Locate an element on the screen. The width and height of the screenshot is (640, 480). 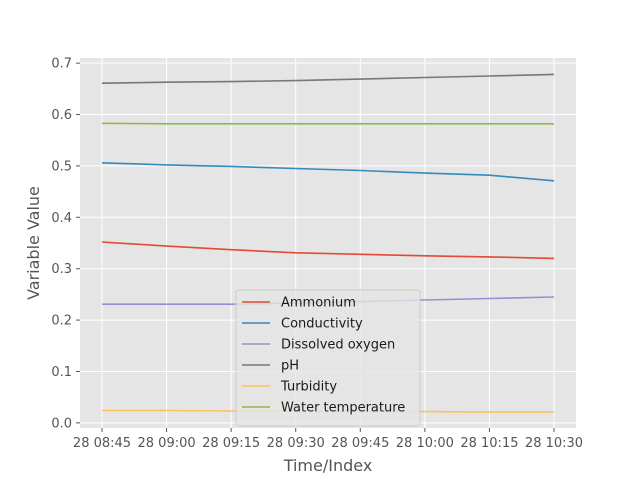
y-tick-label: 0.3 is located at coordinates (61, 269).